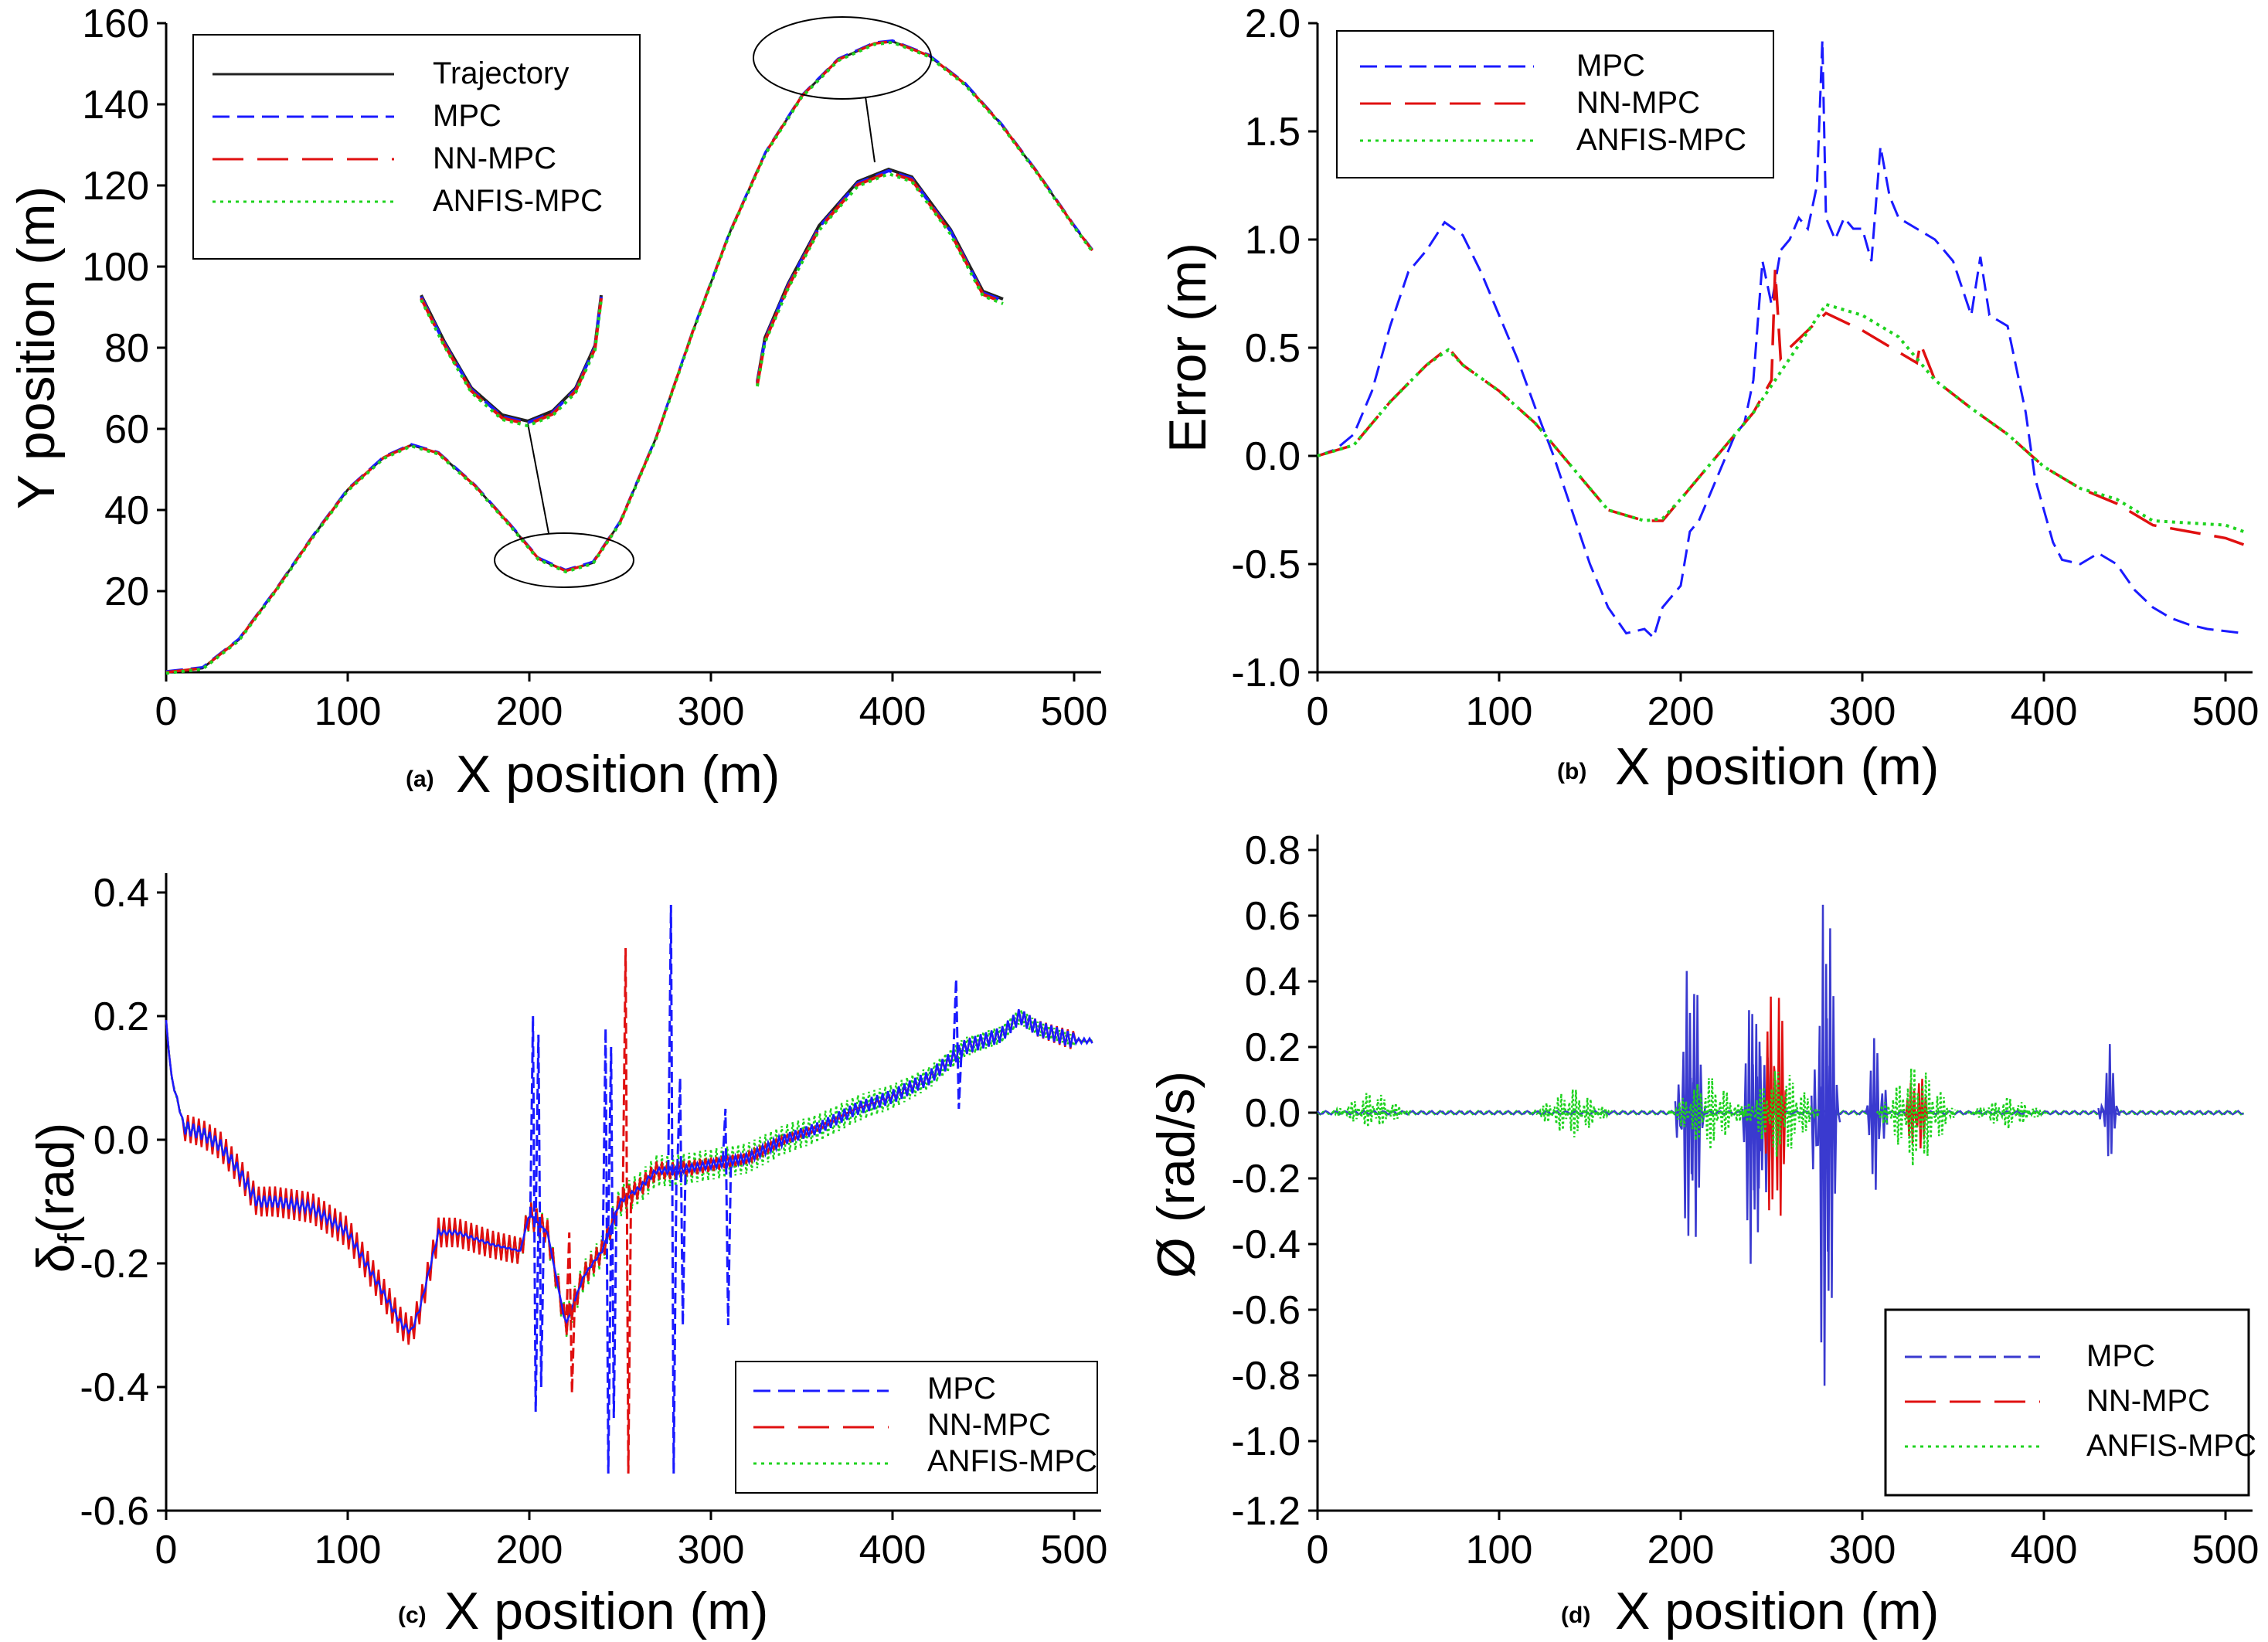 The width and height of the screenshot is (2268, 1642). Describe the element at coordinates (59, 1198) in the screenshot. I see `y-axis-label: δf(rad)` at that location.